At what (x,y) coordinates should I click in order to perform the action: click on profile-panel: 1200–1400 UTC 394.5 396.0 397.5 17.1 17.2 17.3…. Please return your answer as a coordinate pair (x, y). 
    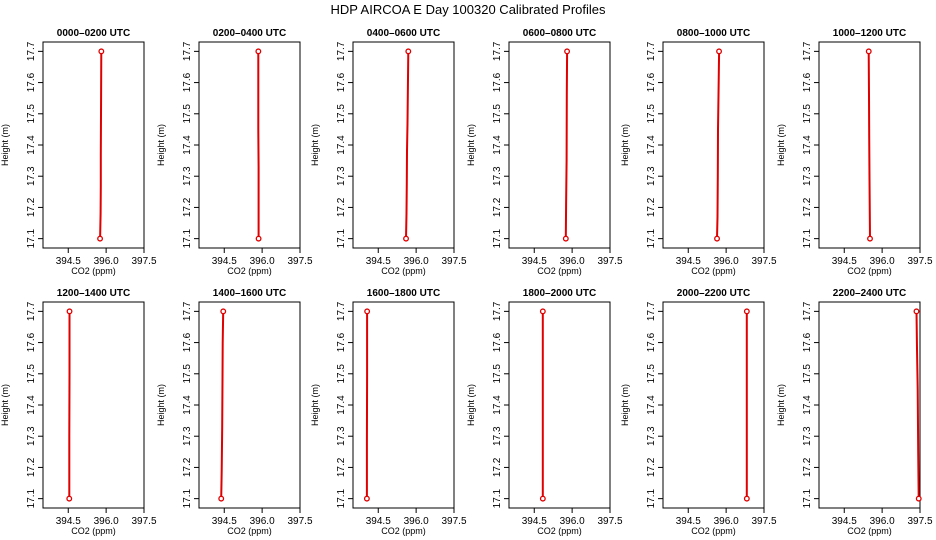
    Looking at the image, I should click on (78, 412).